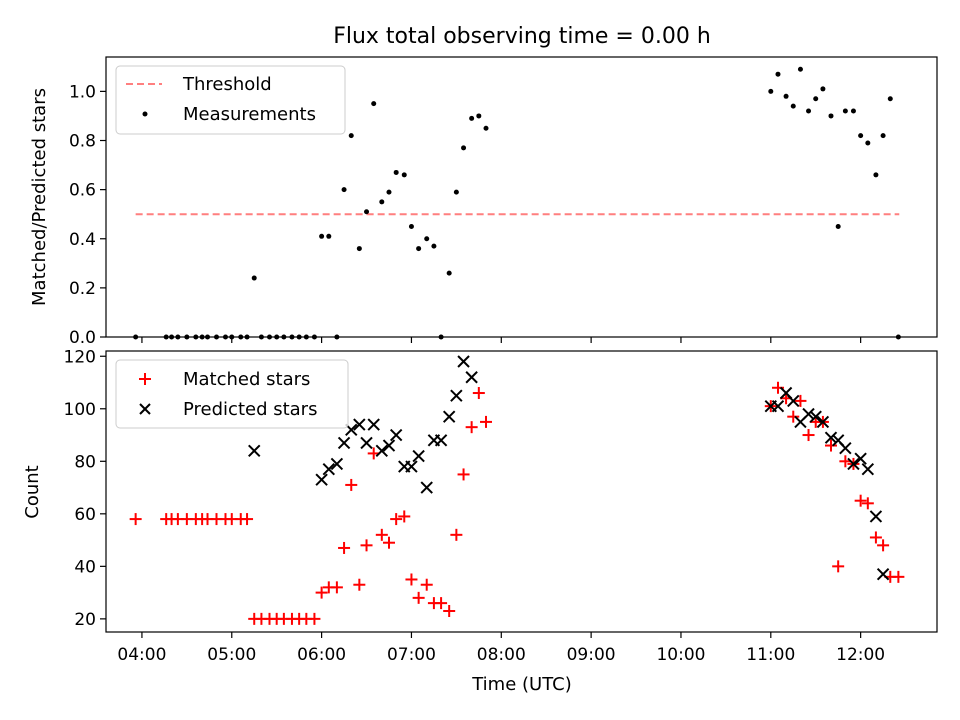  Describe the element at coordinates (82, 142) in the screenshot. I see `top-y-tick-label: 0.8` at that location.